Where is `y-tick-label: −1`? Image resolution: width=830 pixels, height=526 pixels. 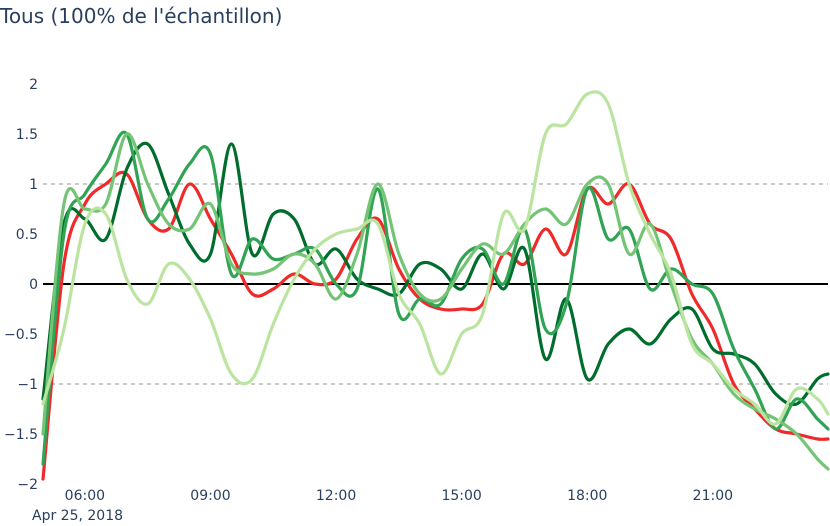
y-tick-label: −1 is located at coordinates (27, 385).